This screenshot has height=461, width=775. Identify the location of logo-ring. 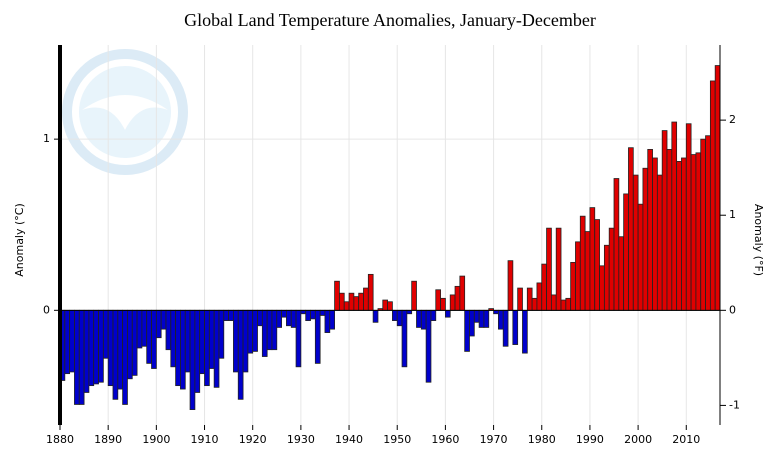
(125, 112).